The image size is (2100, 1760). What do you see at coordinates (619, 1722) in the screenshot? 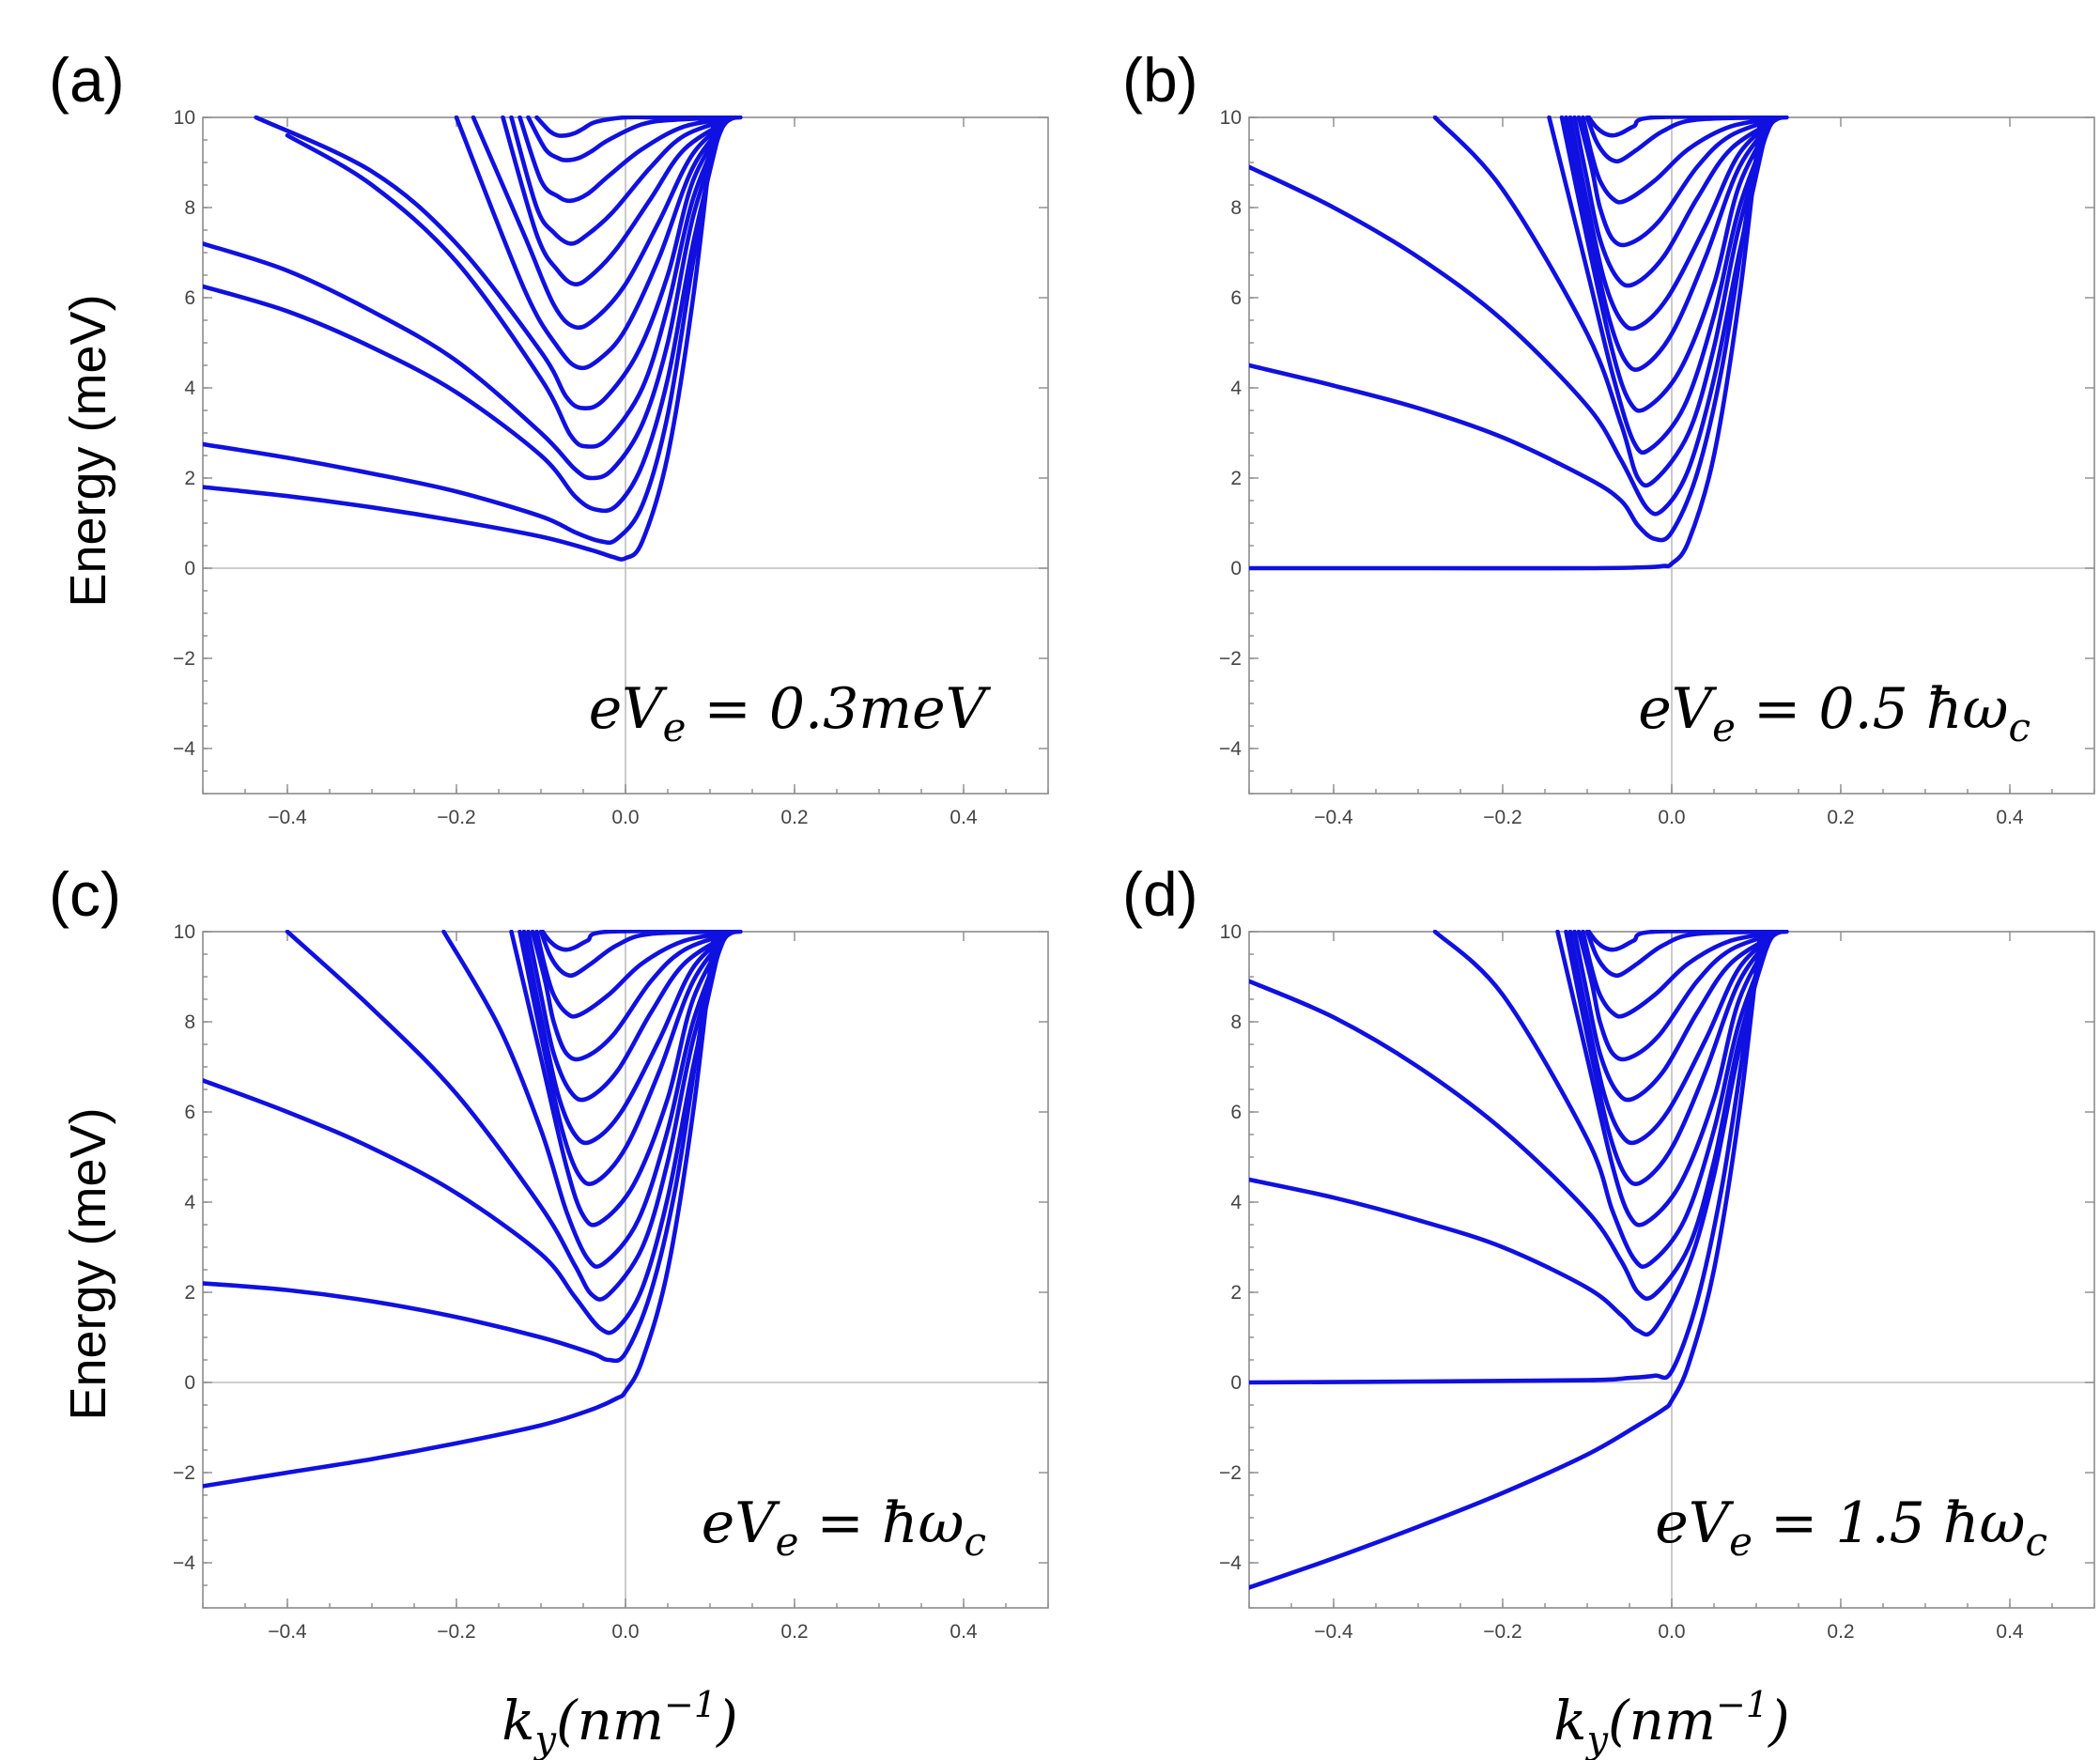
I see `x-axis-label-left: ky(nm−1)` at bounding box center [619, 1722].